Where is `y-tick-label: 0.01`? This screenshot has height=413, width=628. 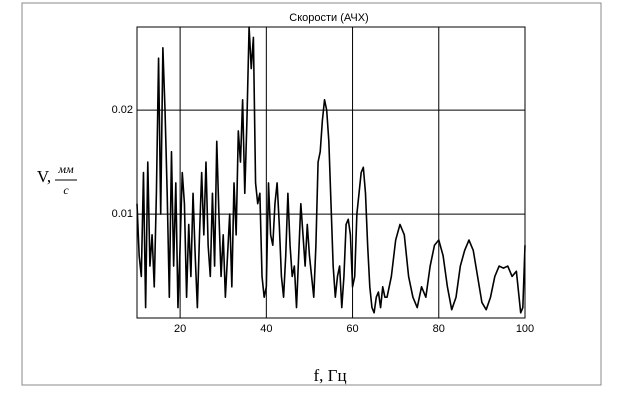
y-tick-label: 0.01 is located at coordinates (122, 214).